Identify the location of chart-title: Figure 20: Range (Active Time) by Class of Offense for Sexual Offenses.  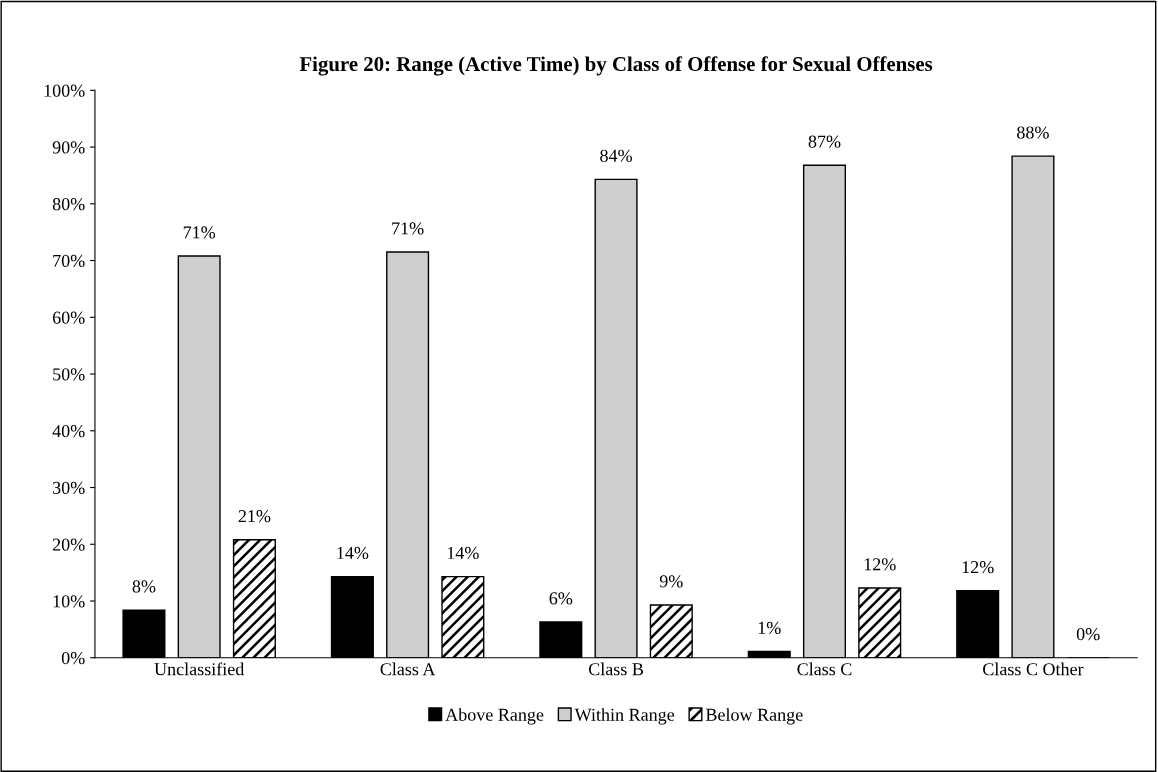
(616, 66).